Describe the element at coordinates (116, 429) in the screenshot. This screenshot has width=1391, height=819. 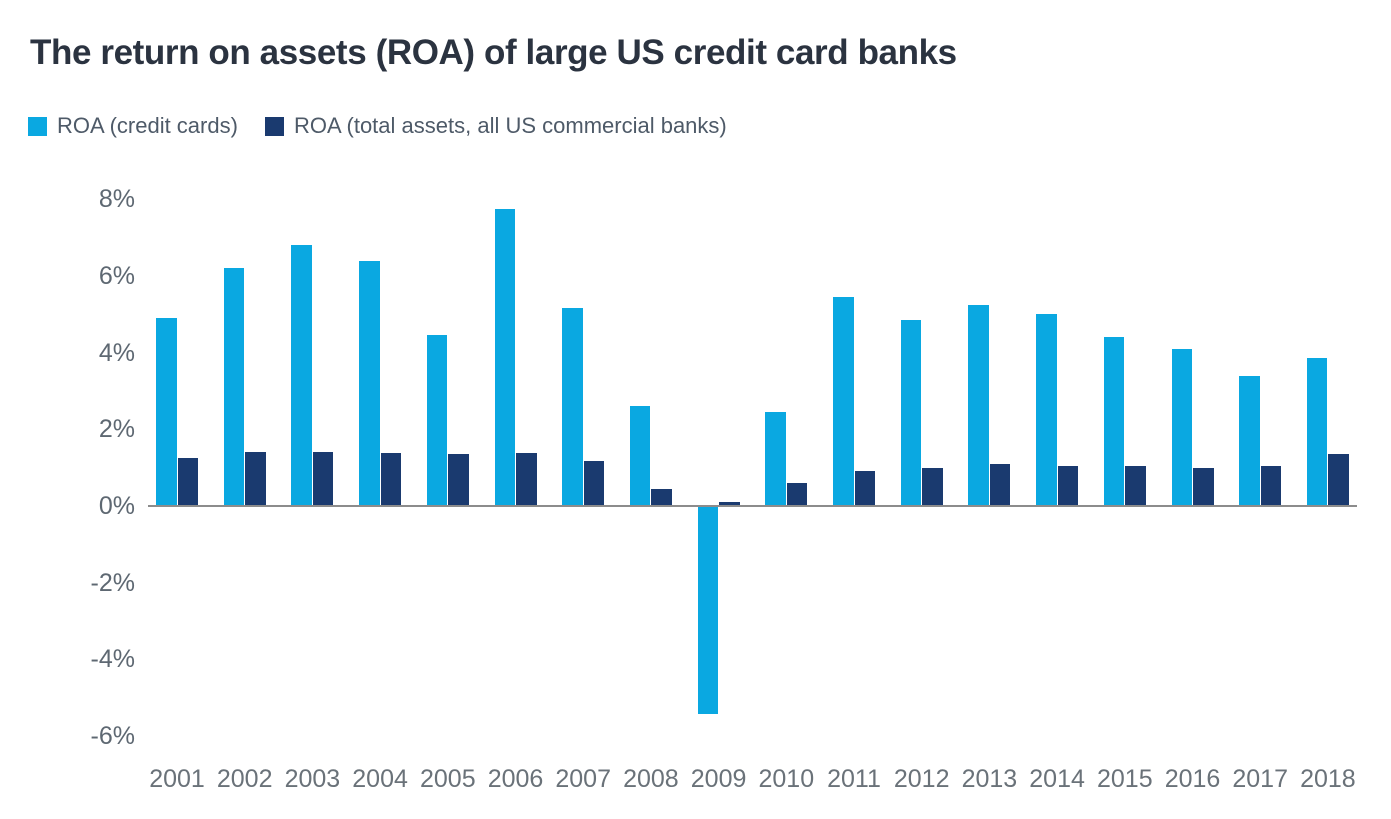
I see `y-axis-tick-2pct: 2%` at that location.